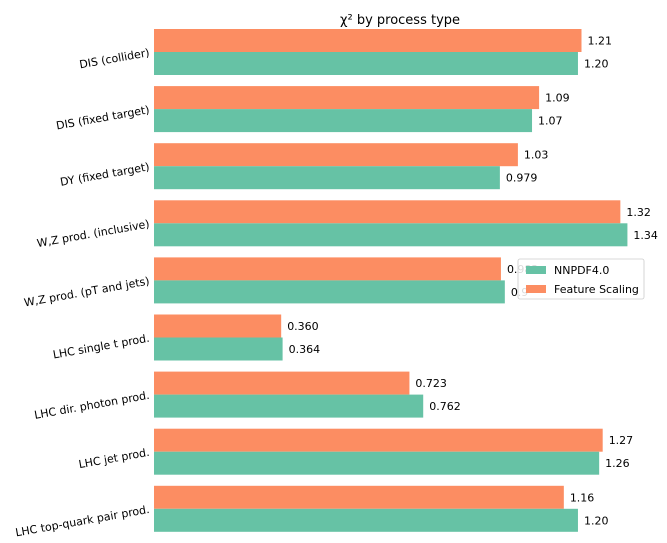  What do you see at coordinates (347, 98) in the screenshot?
I see `bar-feature-scaling-dis-fixed-target` at bounding box center [347, 98].